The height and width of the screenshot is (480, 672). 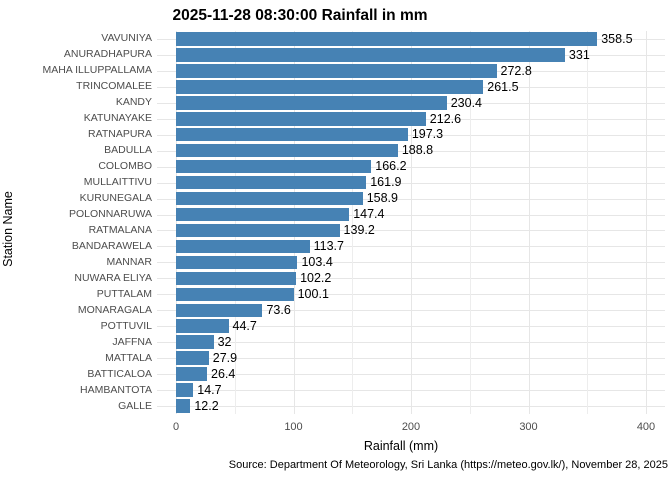 What do you see at coordinates (225, 357) in the screenshot?
I see `bar-value-label: 27.9` at bounding box center [225, 357].